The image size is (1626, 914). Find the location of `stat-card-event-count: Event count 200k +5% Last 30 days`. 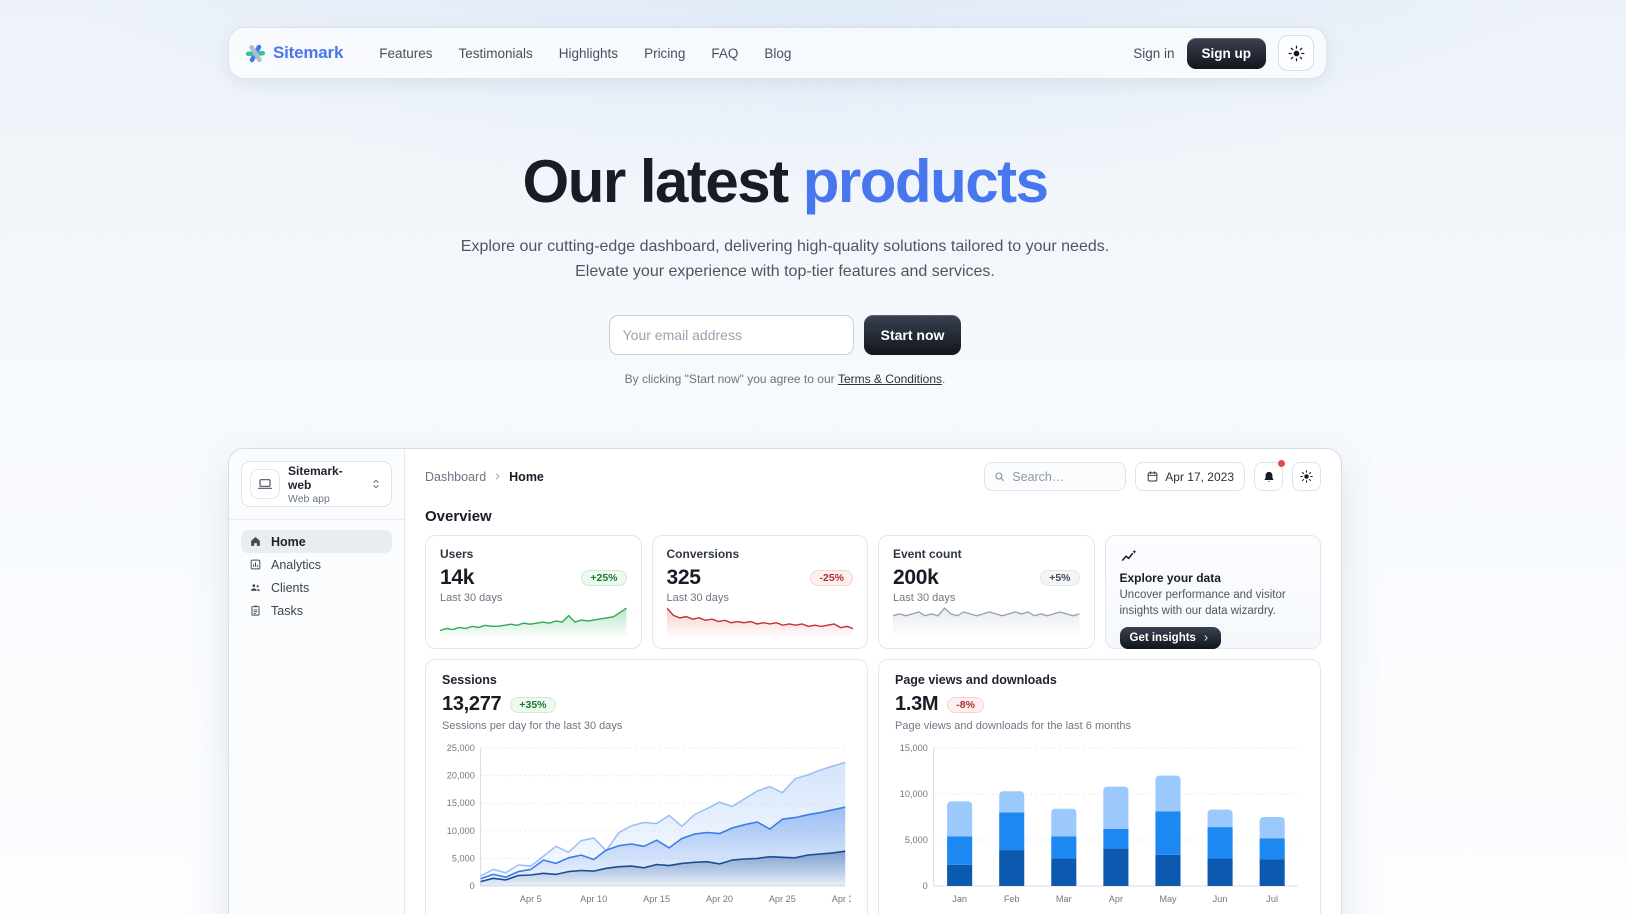

stat-card-event-count: Event count 200k +5% Last 30 days is located at coordinates (986, 592).